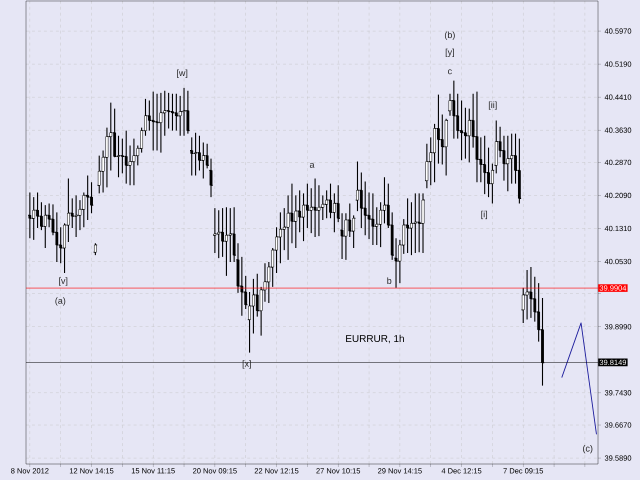  What do you see at coordinates (182, 74) in the screenshot?
I see `annotation: [w]` at bounding box center [182, 74].